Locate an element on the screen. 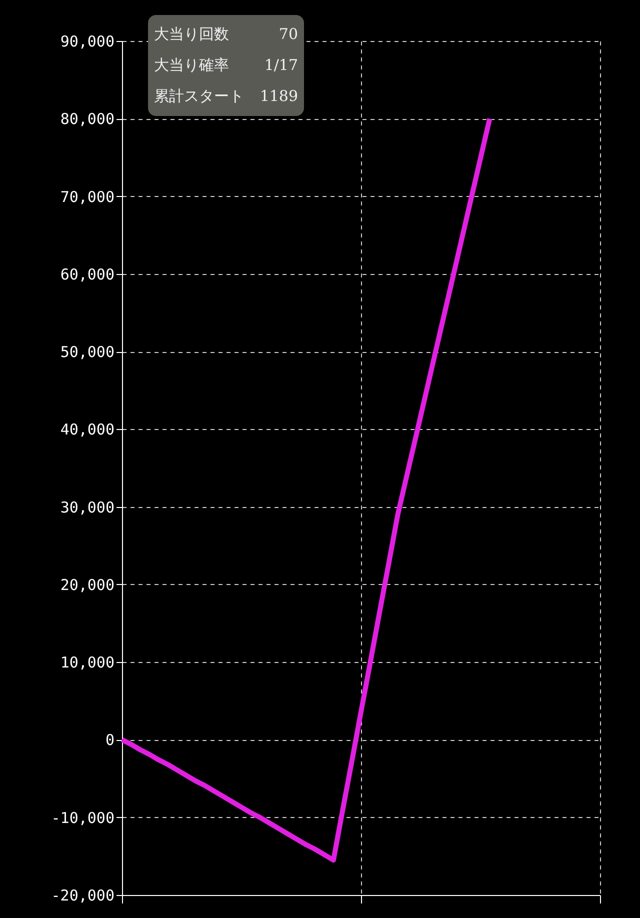  y-tick-label: -20,000 is located at coordinates (82, 895).